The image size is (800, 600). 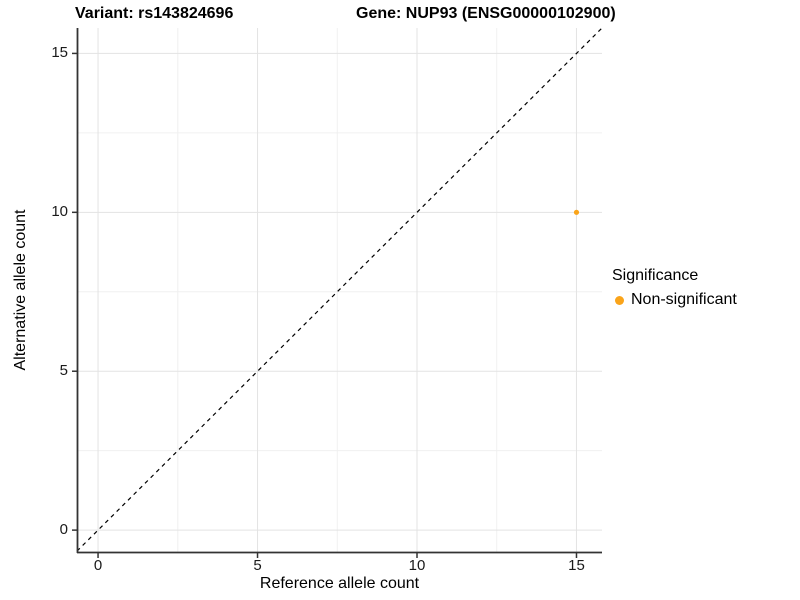 I want to click on legend-point-icon, so click(x=619, y=300).